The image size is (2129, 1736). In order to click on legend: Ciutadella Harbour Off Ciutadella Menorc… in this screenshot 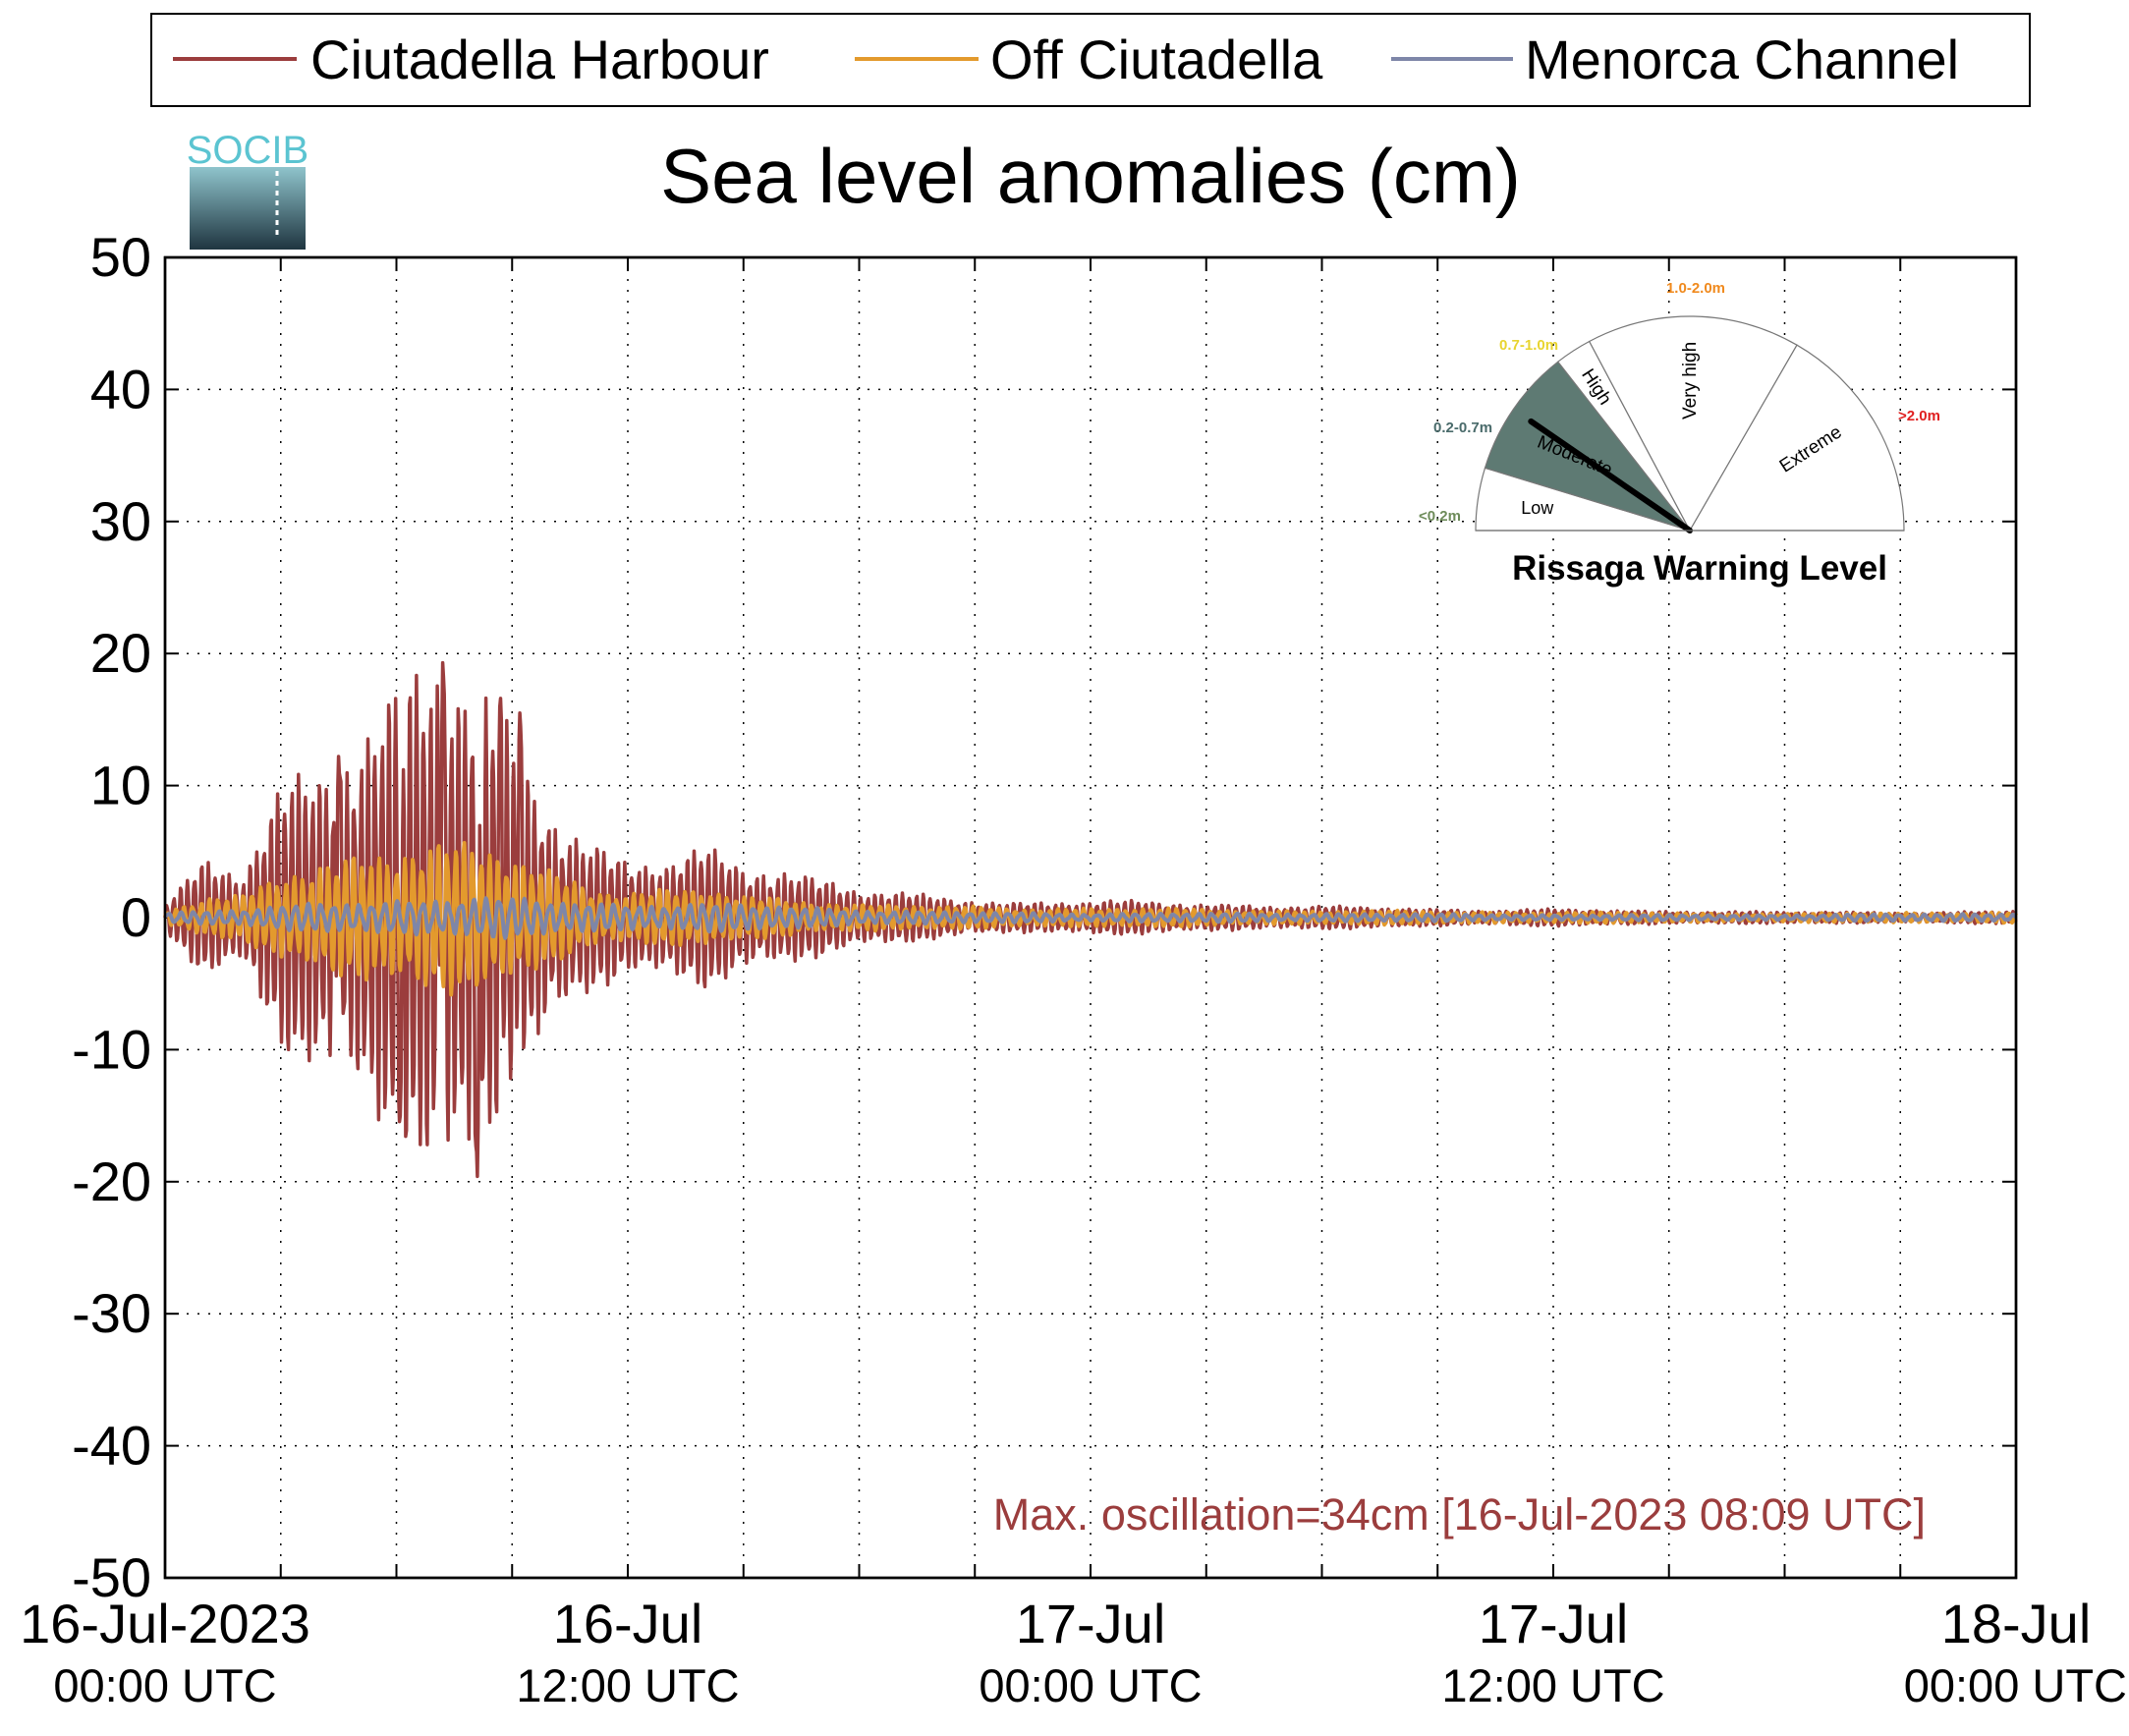, I will do `click(1090, 60)`.